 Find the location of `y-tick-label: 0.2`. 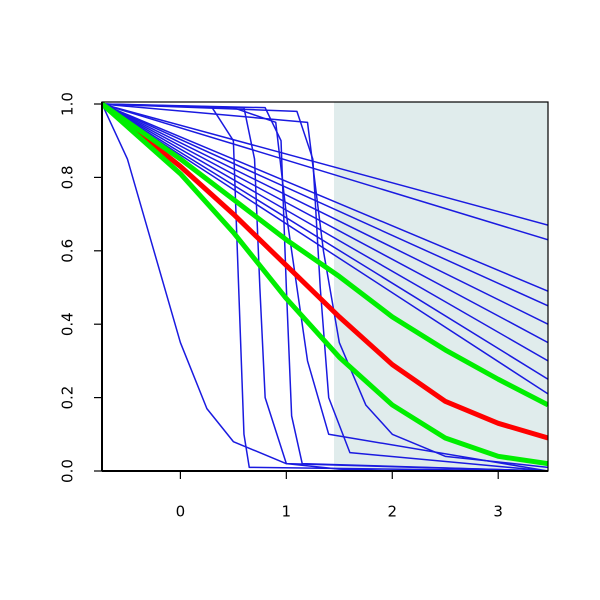

y-tick-label: 0.2 is located at coordinates (68, 398).